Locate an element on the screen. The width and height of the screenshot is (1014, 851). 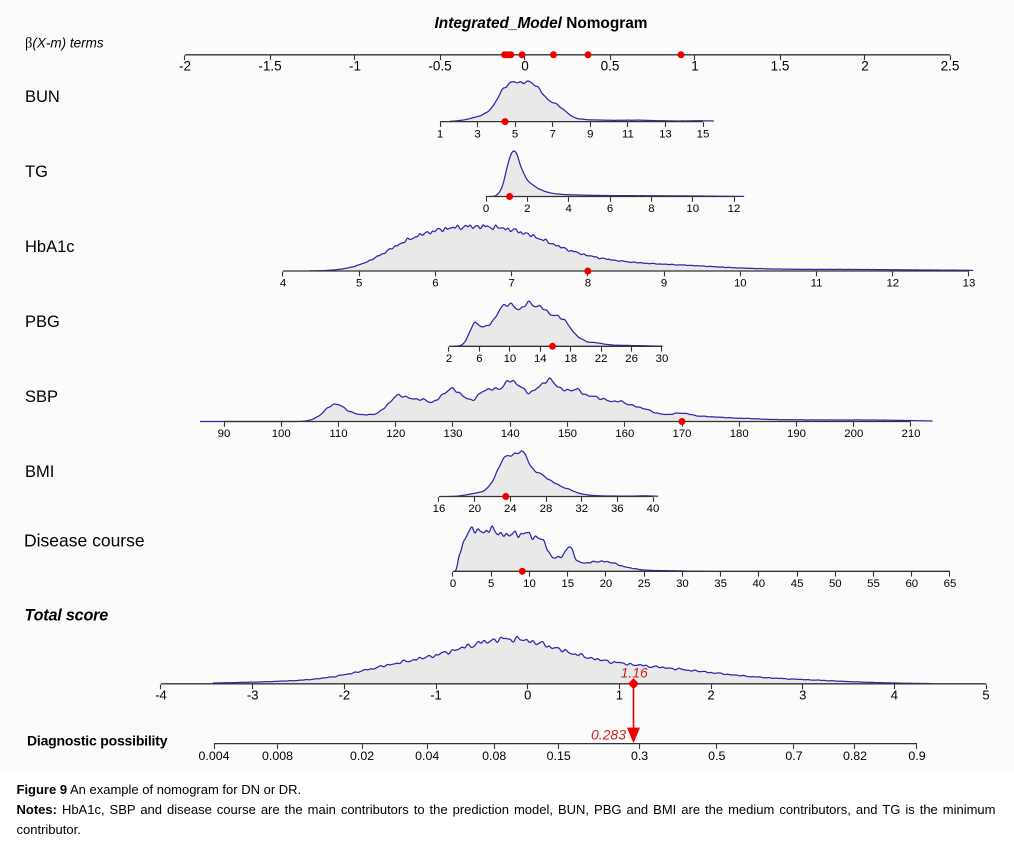
svg-text: 90 is located at coordinates (224, 434).